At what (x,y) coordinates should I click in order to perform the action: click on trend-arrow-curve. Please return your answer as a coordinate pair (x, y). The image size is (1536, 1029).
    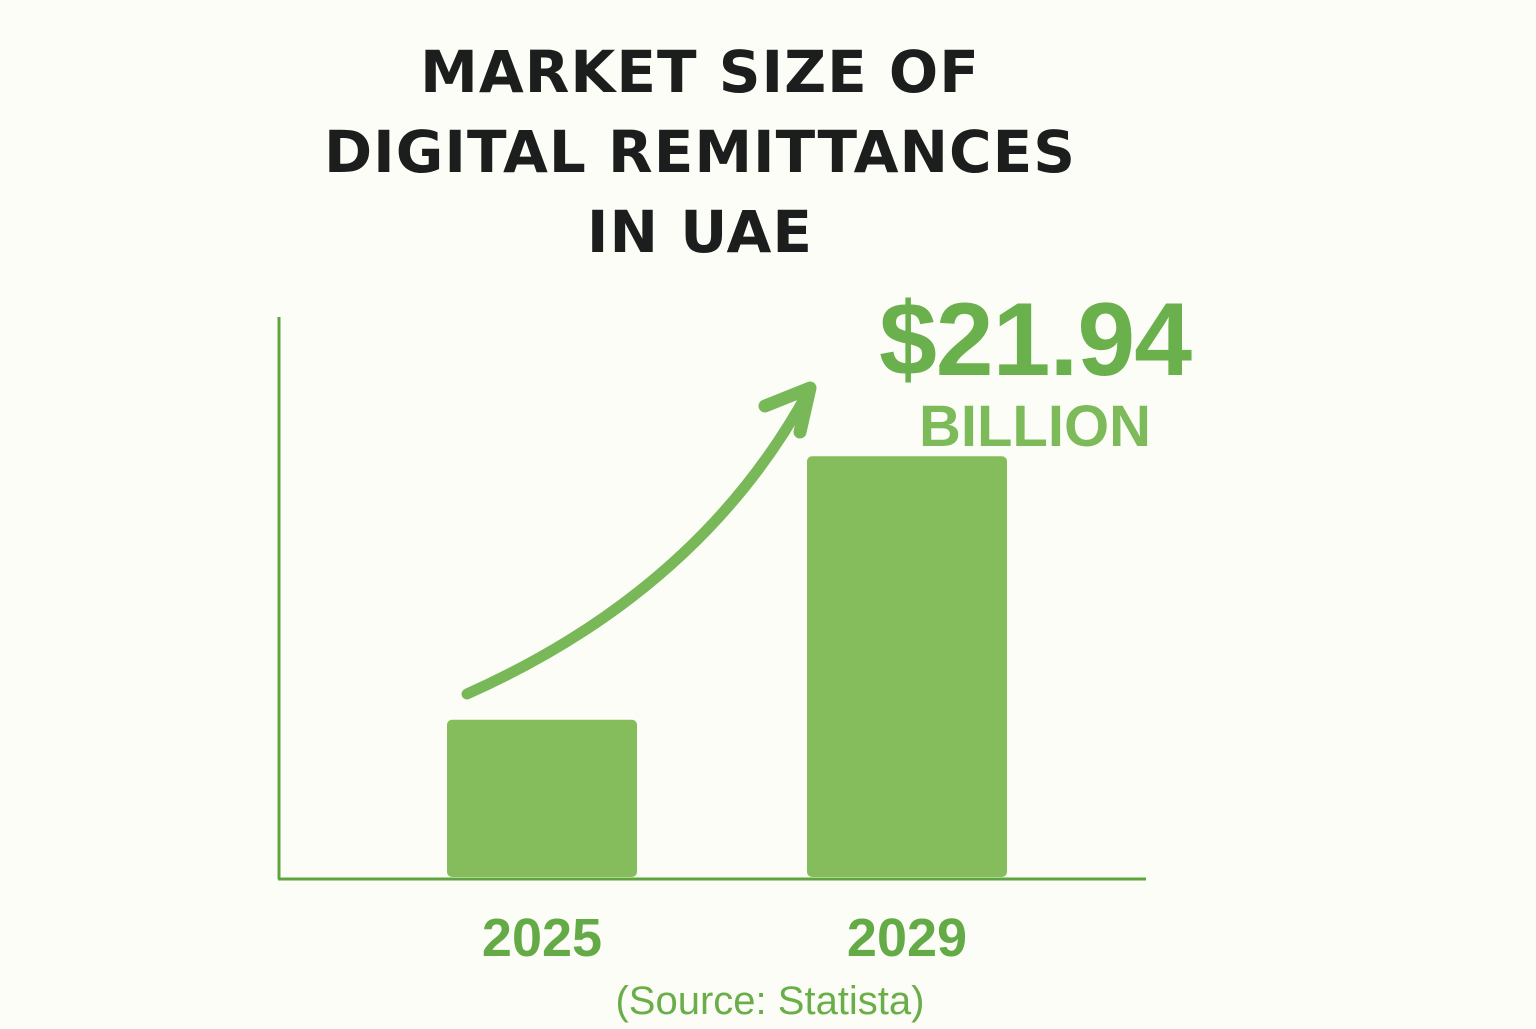
    Looking at the image, I should click on (637, 543).